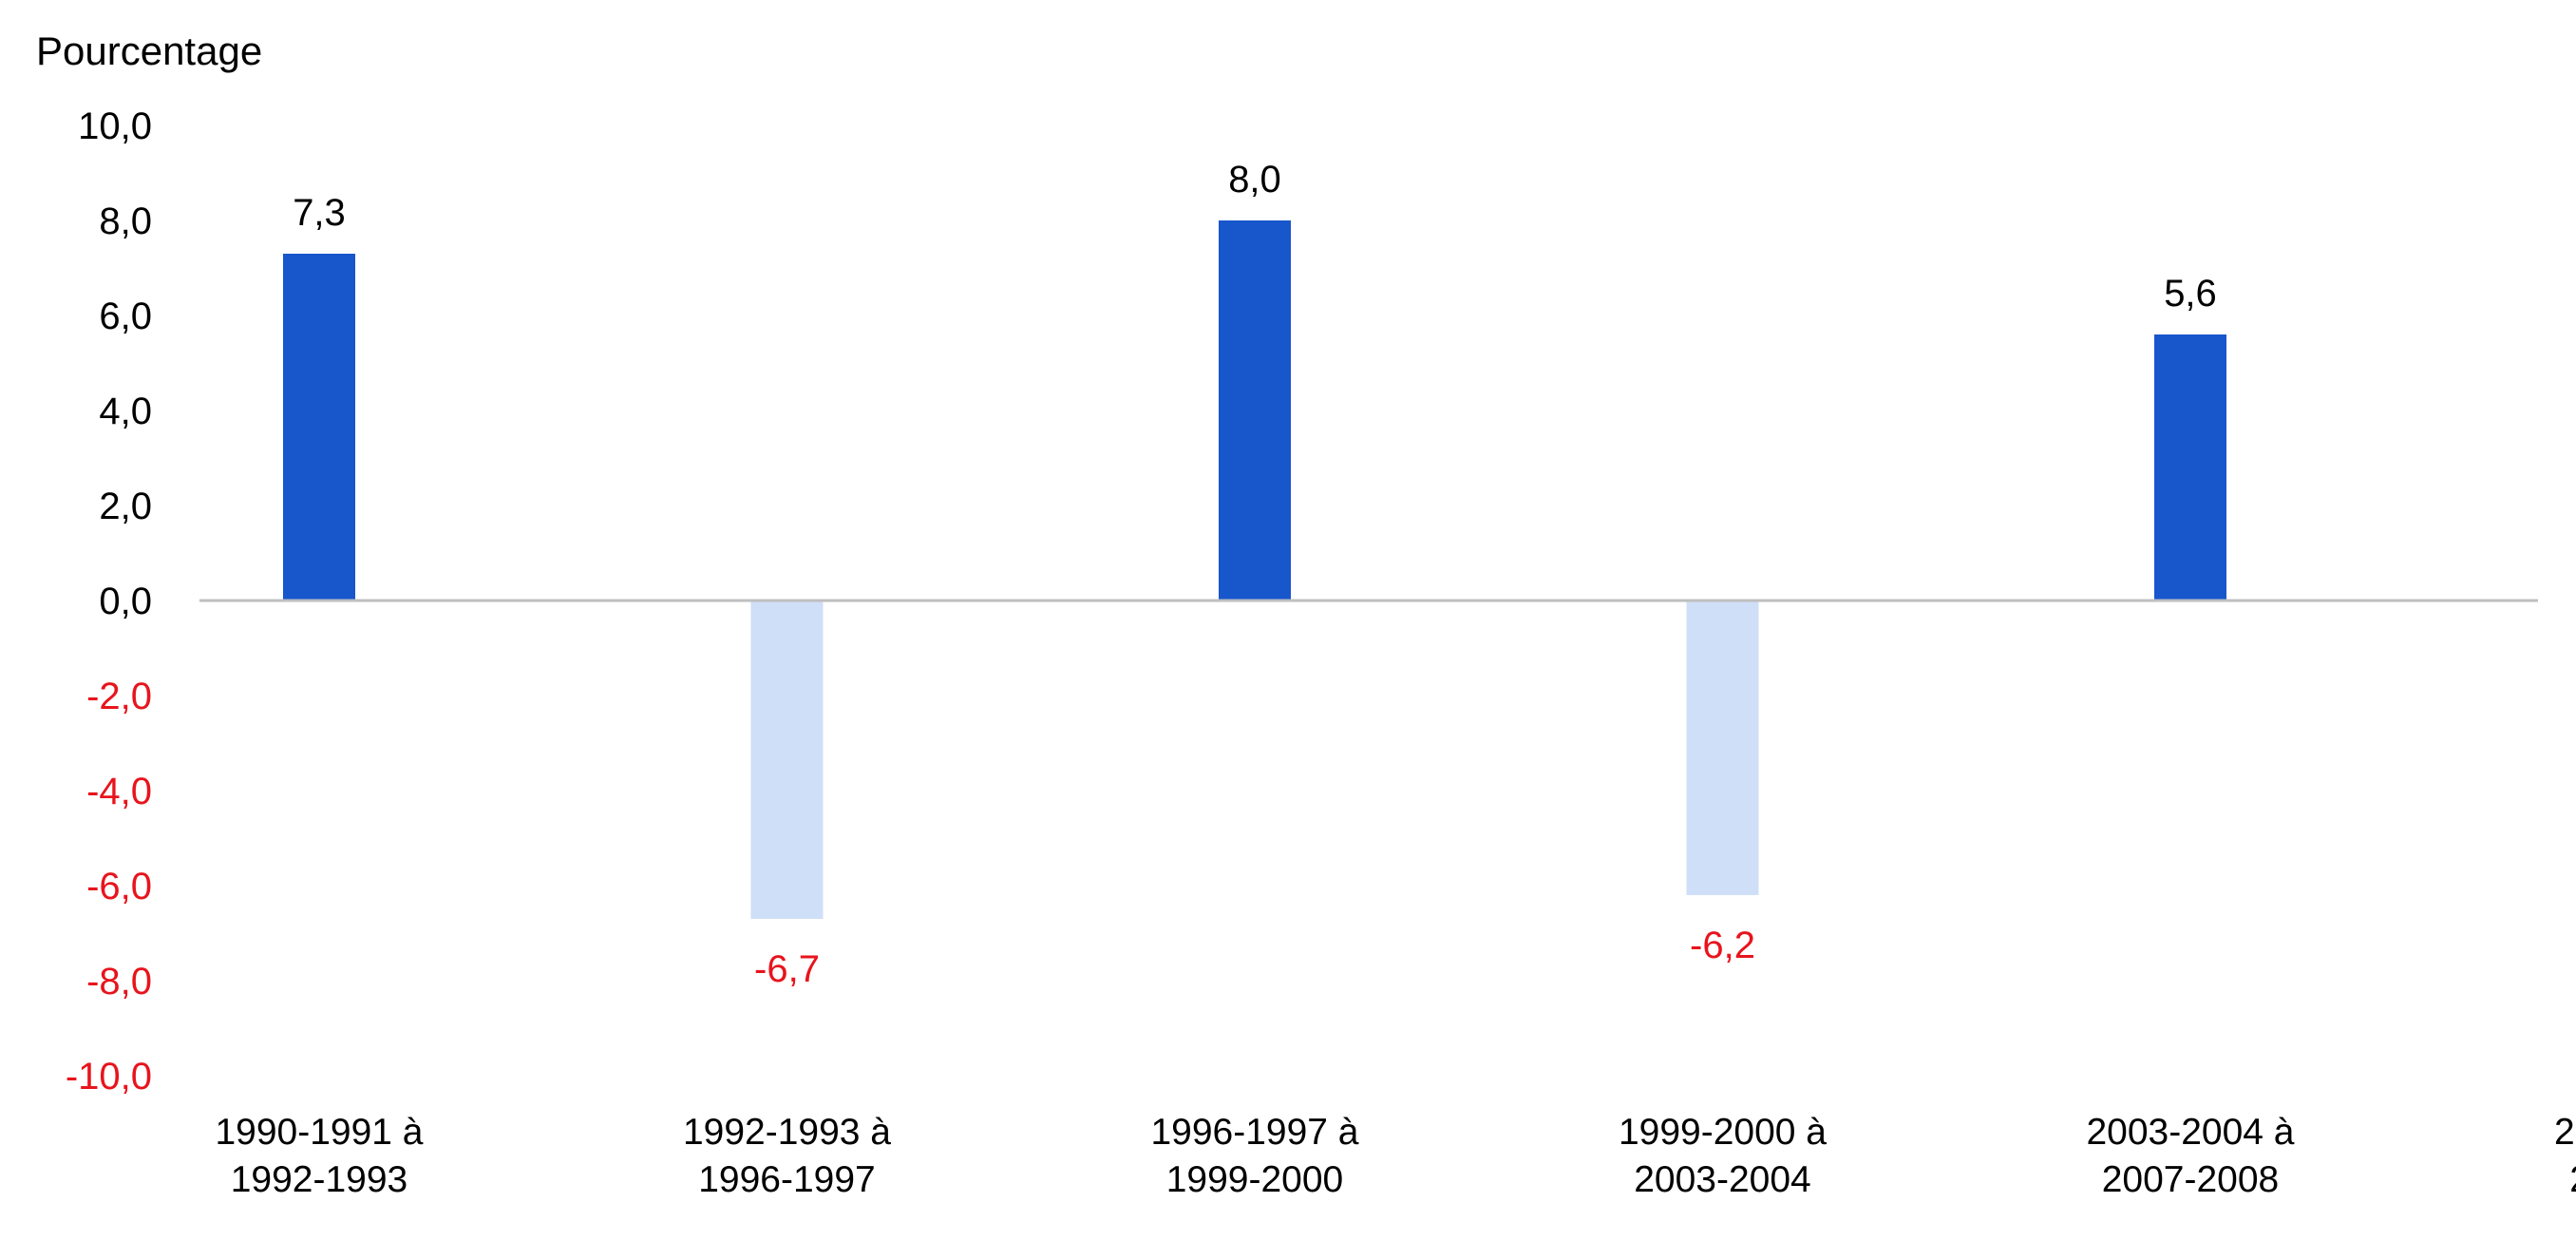 Image resolution: width=2576 pixels, height=1241 pixels. Describe the element at coordinates (1722, 1180) in the screenshot. I see `x-tick-label-line: 2003-2004` at that location.